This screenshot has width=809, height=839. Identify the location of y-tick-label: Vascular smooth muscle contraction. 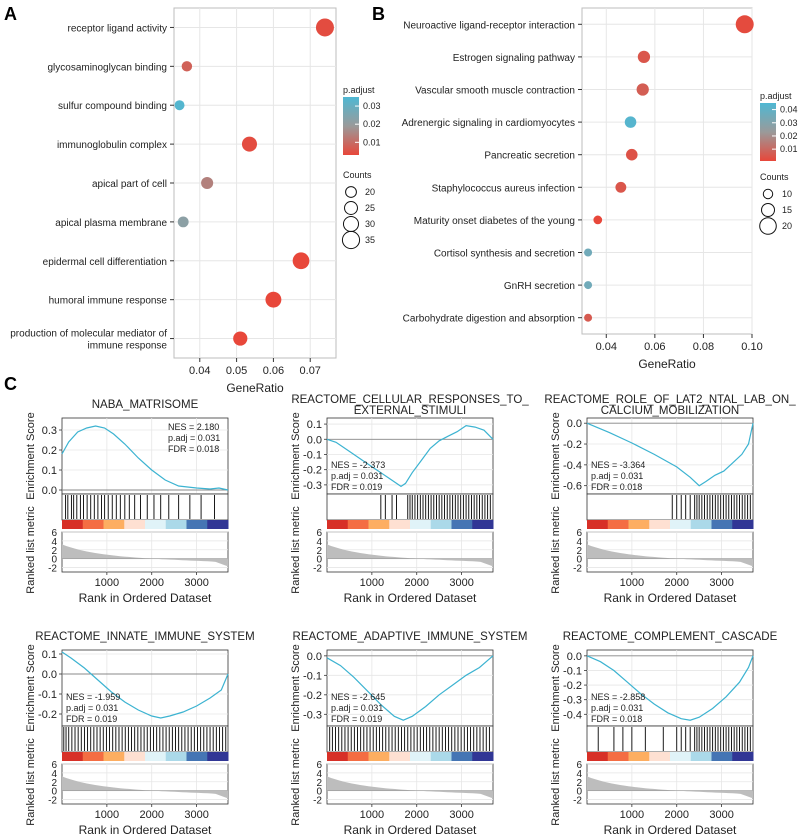
(495, 91).